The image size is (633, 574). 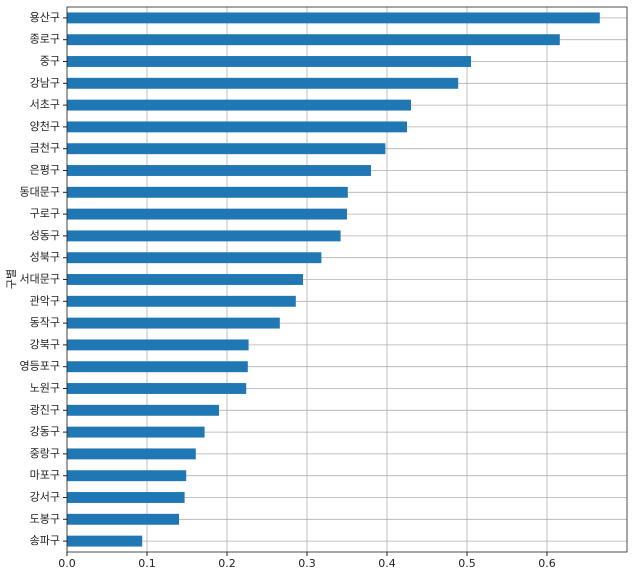 What do you see at coordinates (467, 563) in the screenshot?
I see `x-tick-label: 0.5` at bounding box center [467, 563].